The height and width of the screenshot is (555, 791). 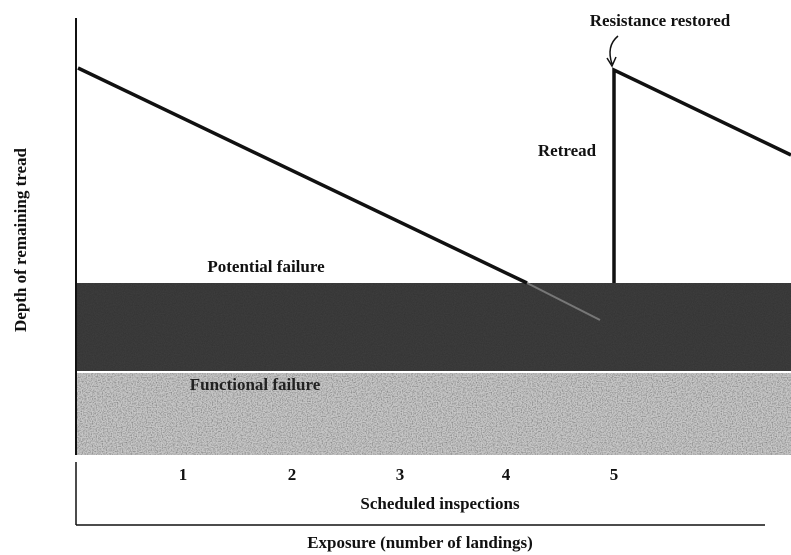 I want to click on functional-failure-texture, so click(x=433, y=414).